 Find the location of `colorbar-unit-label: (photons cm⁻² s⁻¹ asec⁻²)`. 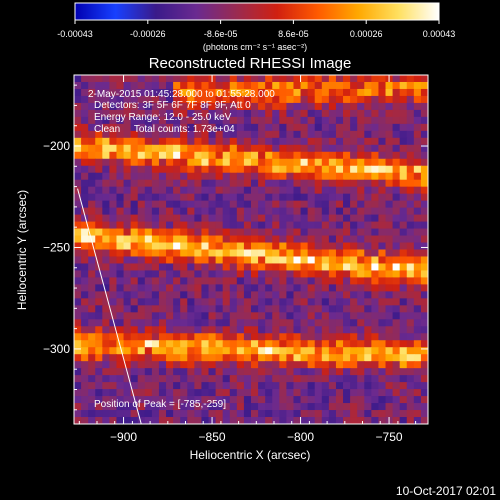

colorbar-unit-label: (photons cm⁻² s⁻¹ asec⁻²) is located at coordinates (255, 47).